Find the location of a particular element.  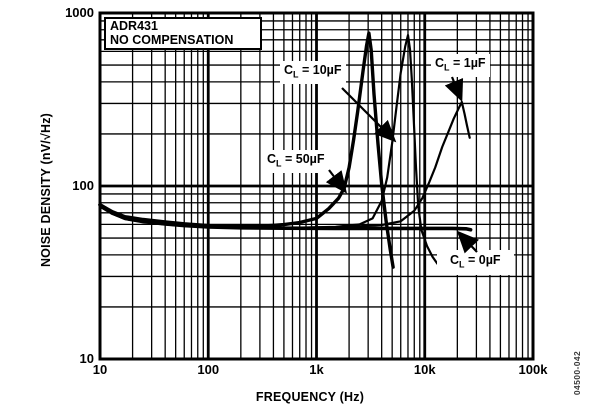

y-axis-title: NOISE DENSITY (nV/√Hz) is located at coordinates (46, 190).